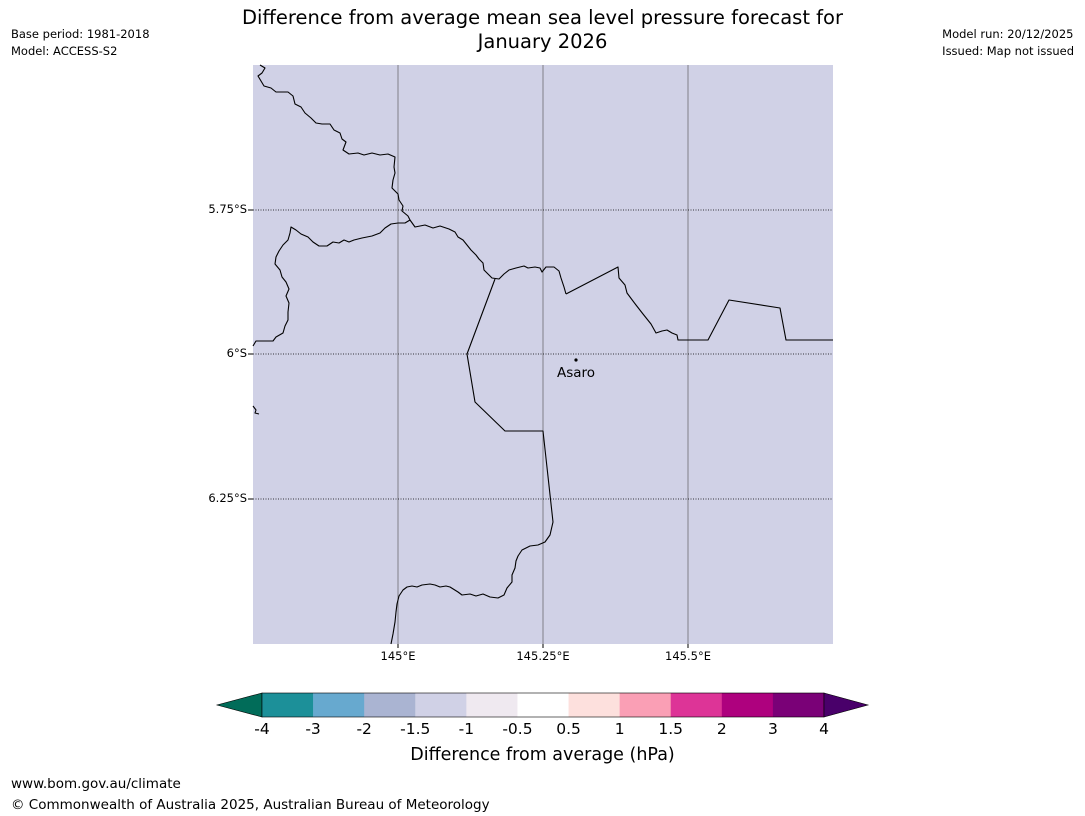 This screenshot has width=1085, height=816. Describe the element at coordinates (239, 705) in the screenshot. I see `colorbar-extend-under` at that location.